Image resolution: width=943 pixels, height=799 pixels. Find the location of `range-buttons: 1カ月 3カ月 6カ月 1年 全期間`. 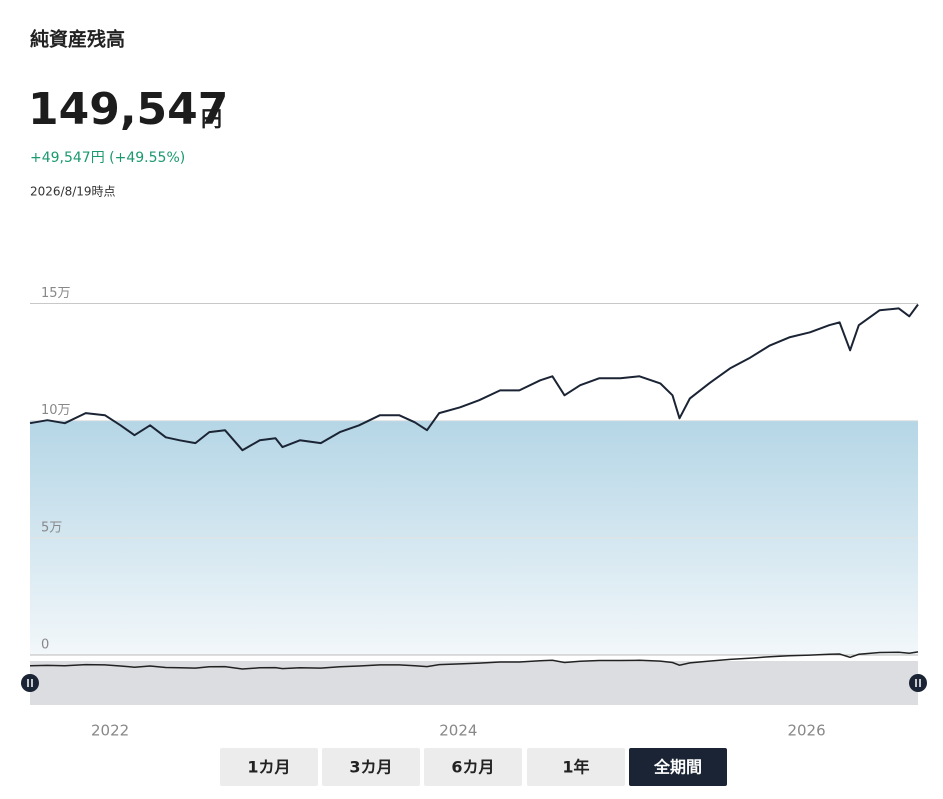

range-buttons: 1カ月 3カ月 6カ月 1年 全期間 is located at coordinates (473, 767).